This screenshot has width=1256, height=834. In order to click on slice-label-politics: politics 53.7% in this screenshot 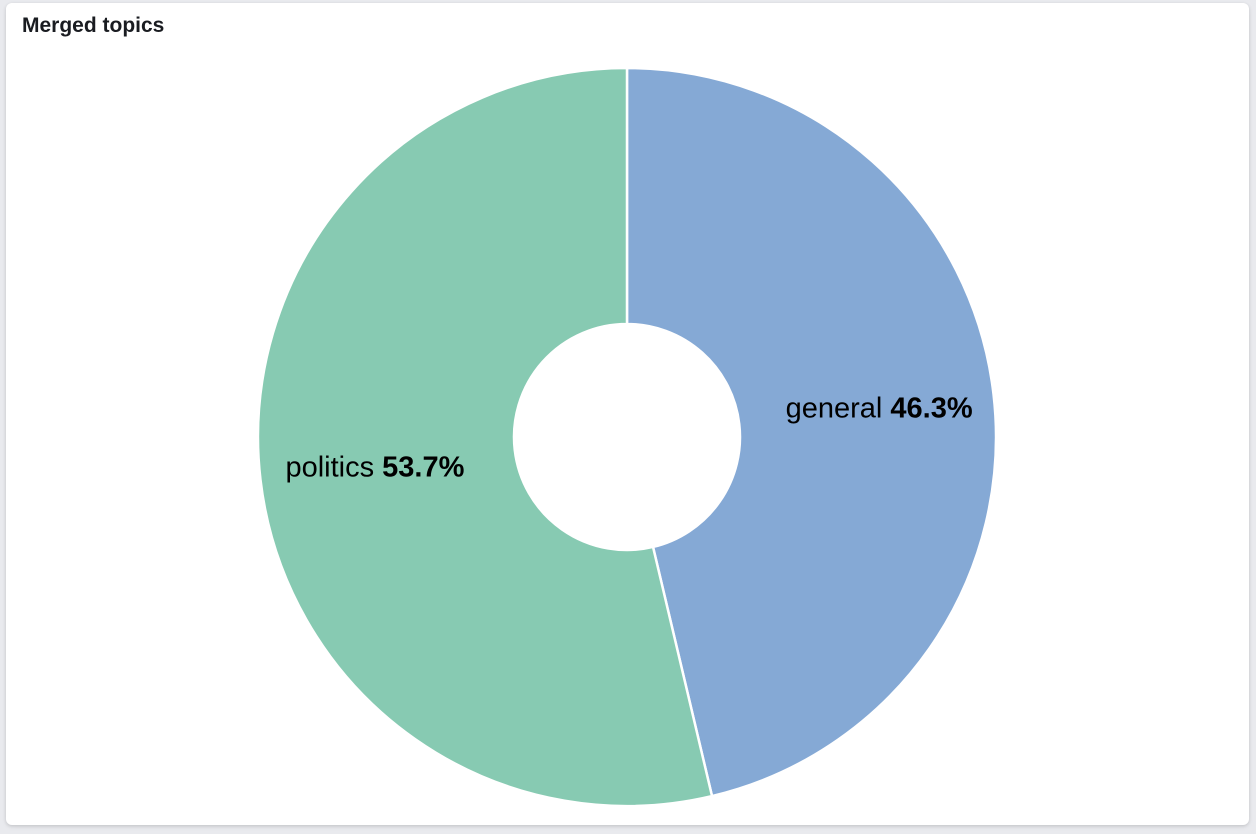, I will do `click(374, 467)`.